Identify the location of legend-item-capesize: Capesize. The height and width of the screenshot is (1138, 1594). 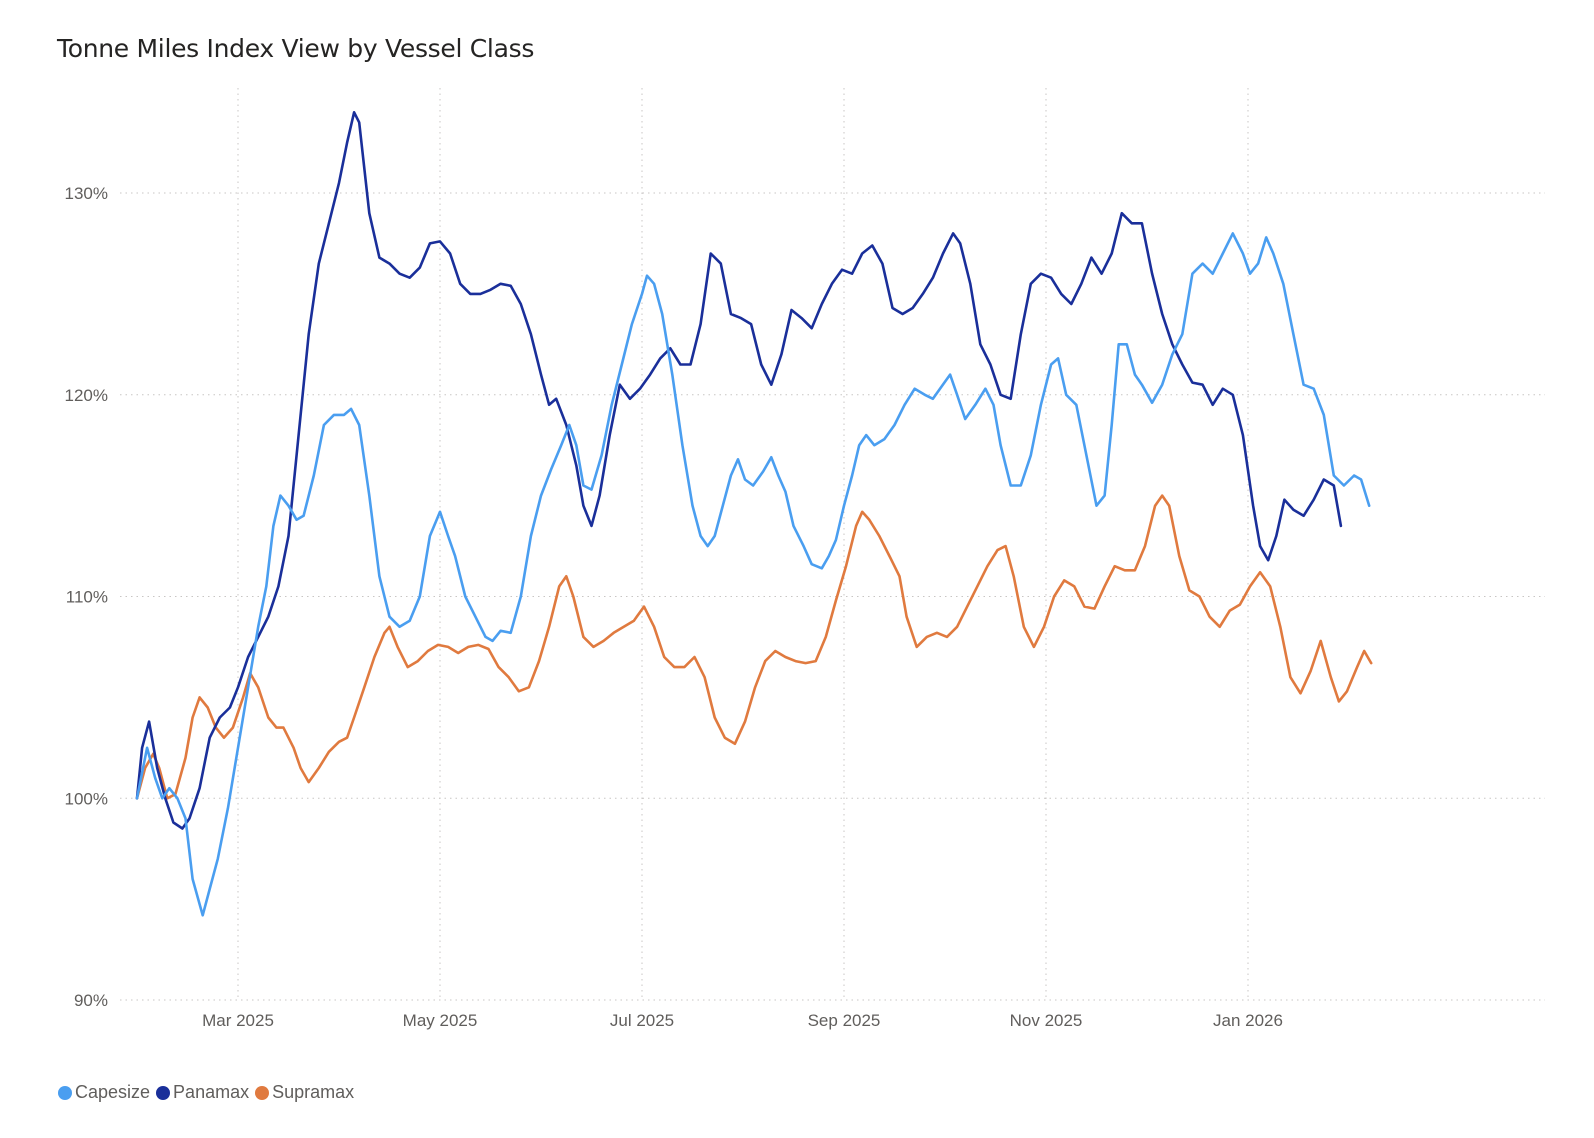
(104, 1092).